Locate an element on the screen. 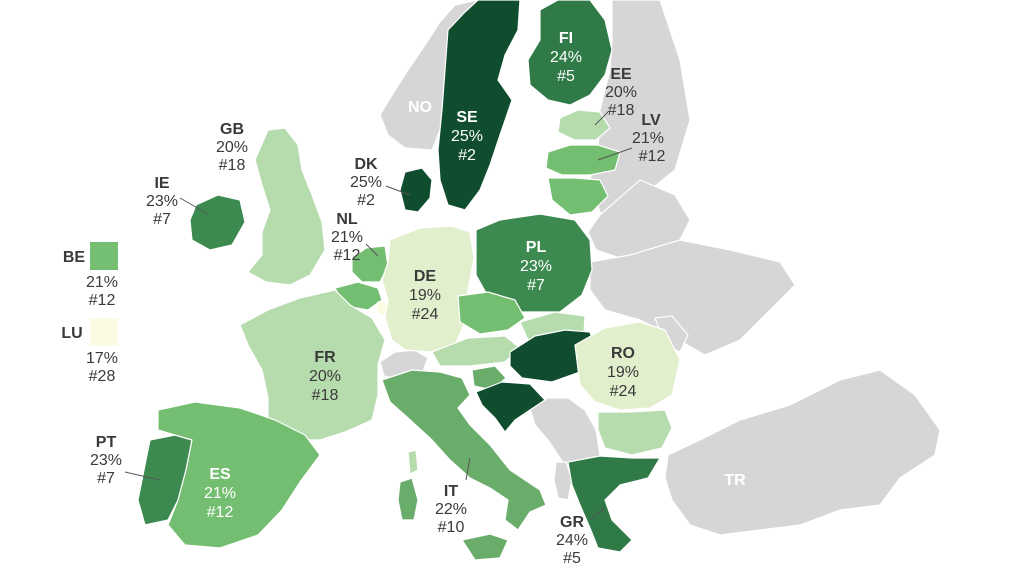 This screenshot has height=576, width=1024. country-shape-lt is located at coordinates (578, 196).